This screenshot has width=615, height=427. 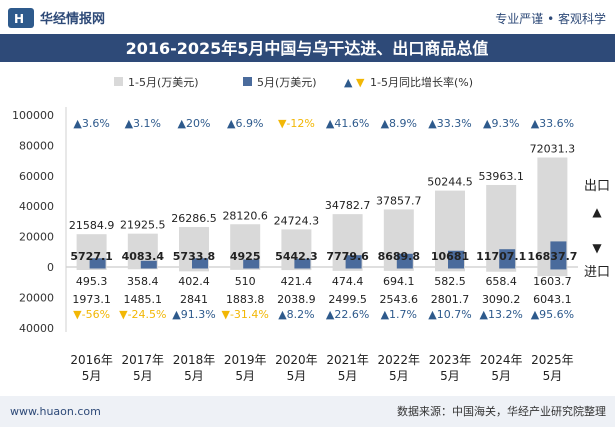 I want to click on chart-title: 2016-2025年5月中国与乌干达进、出口商品总值, so click(x=307, y=48).